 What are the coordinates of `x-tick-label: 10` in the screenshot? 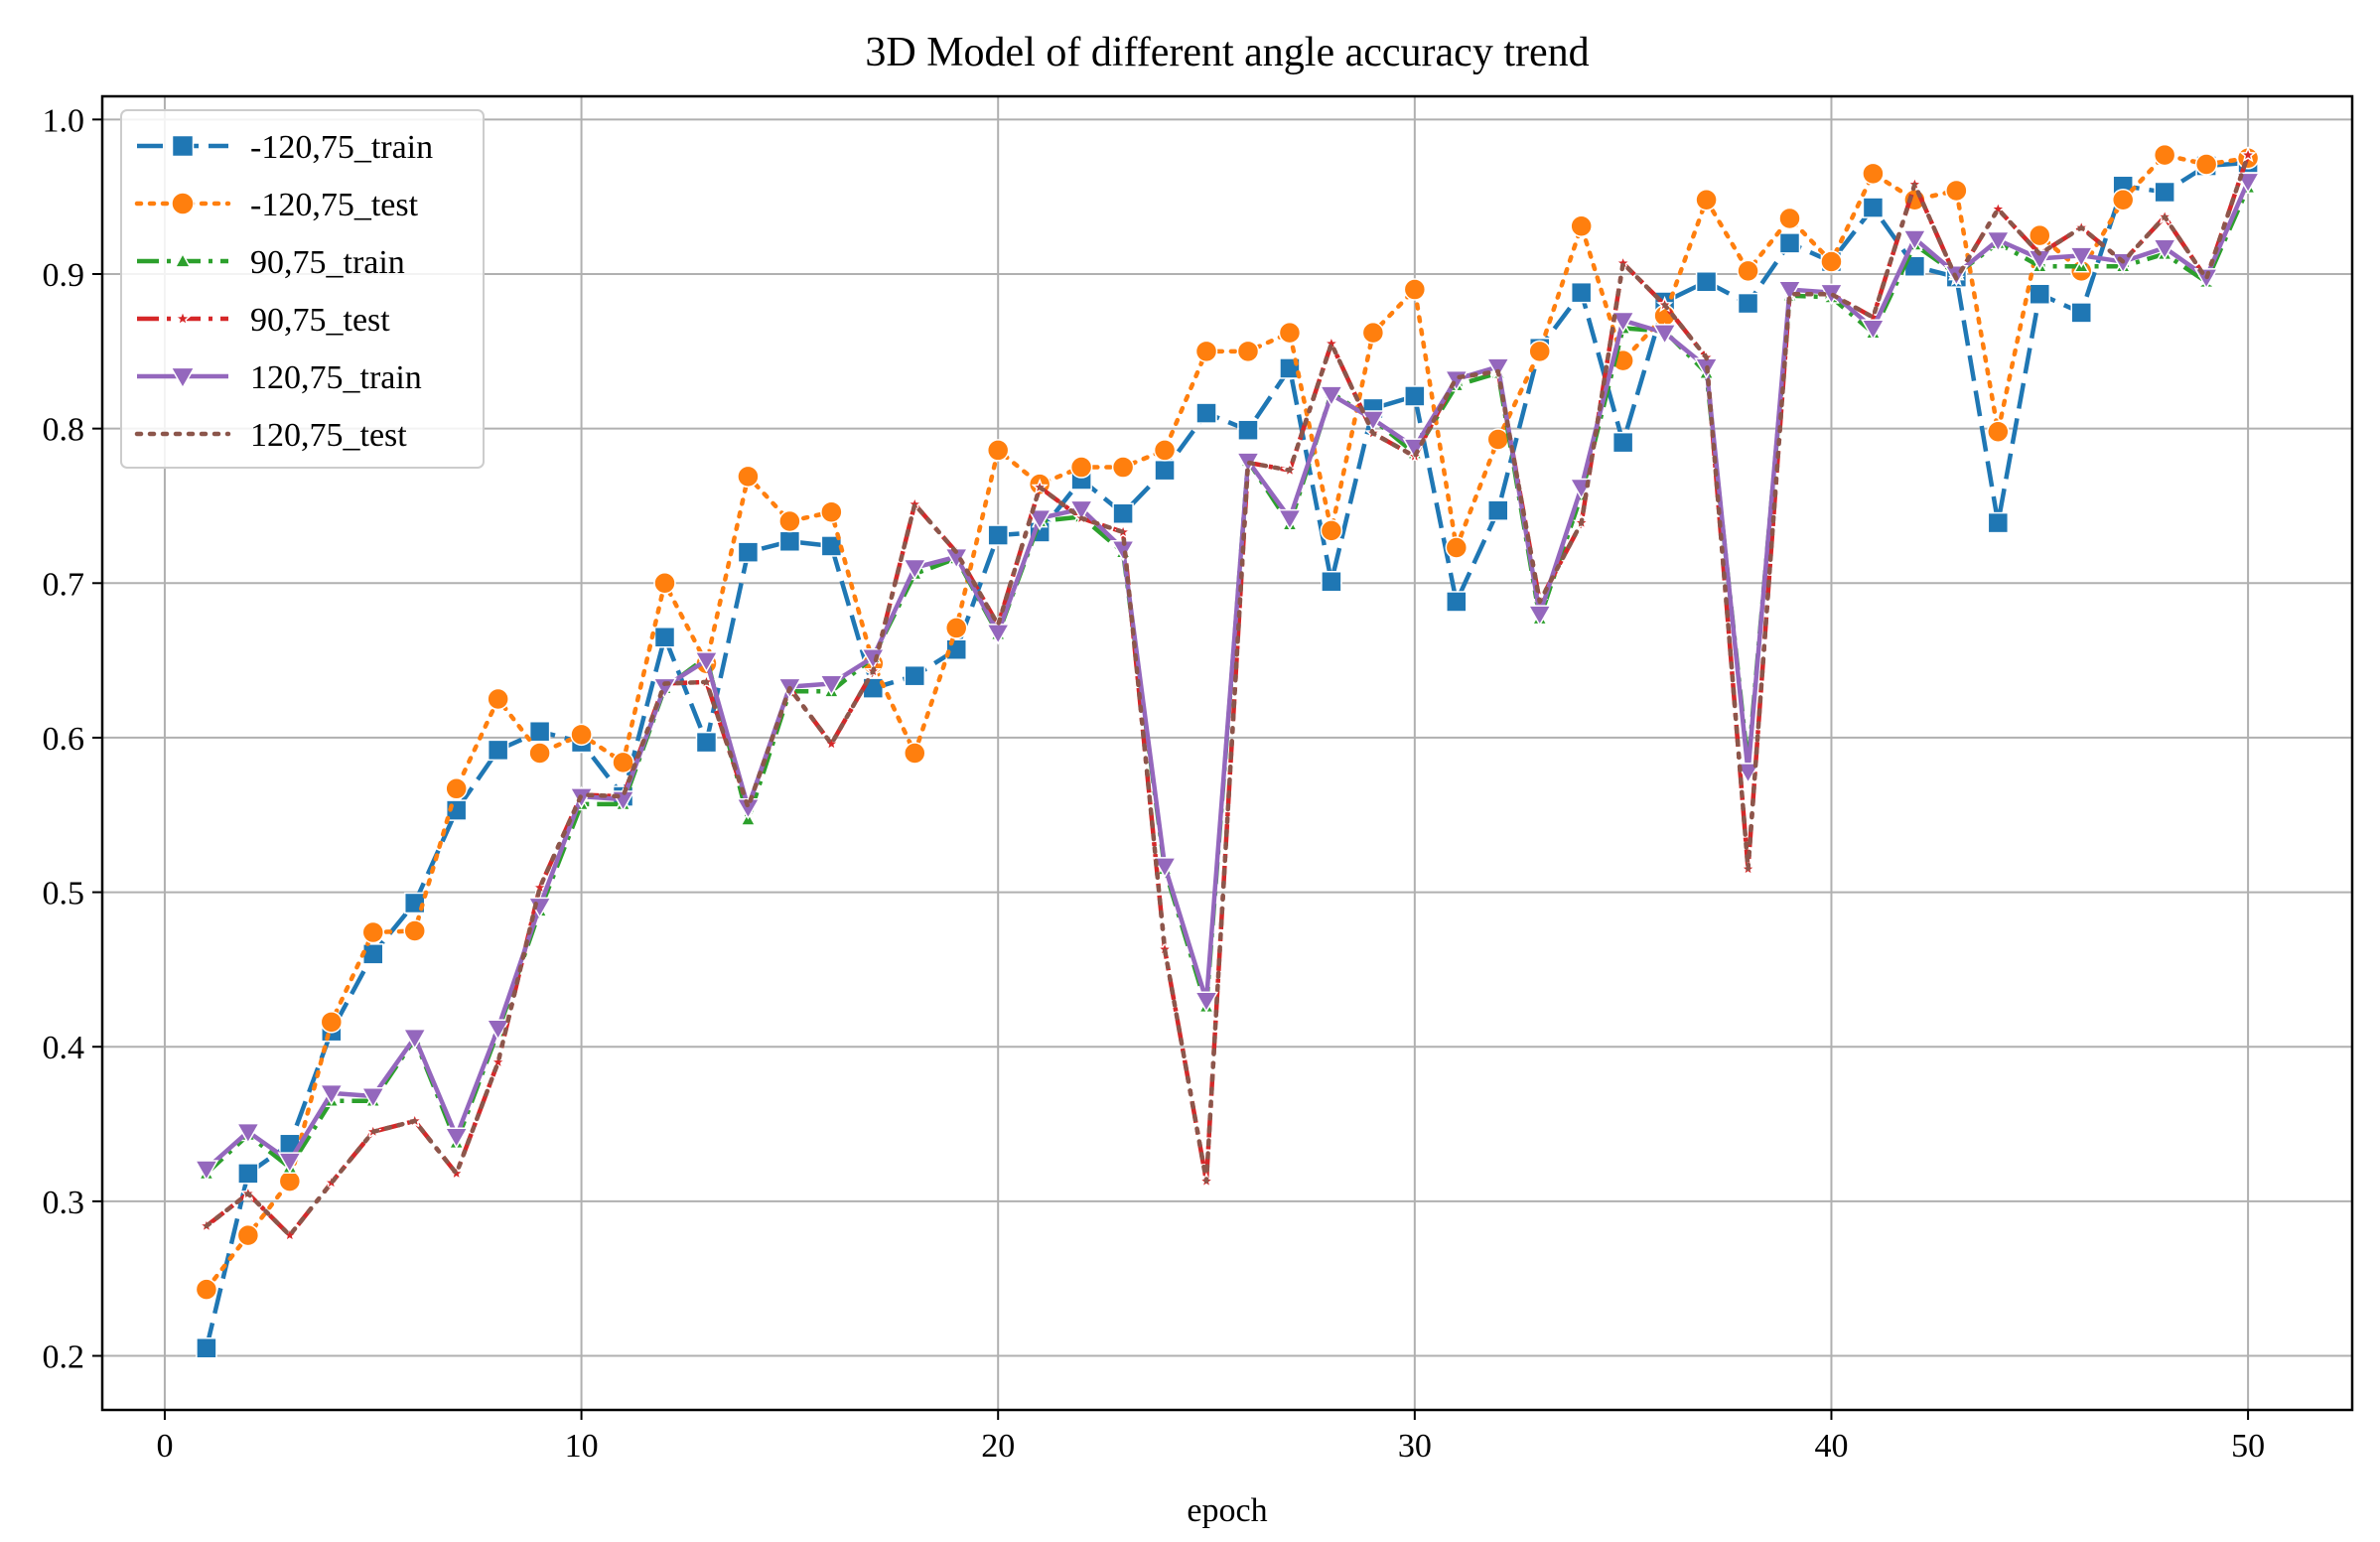 It's located at (582, 1446).